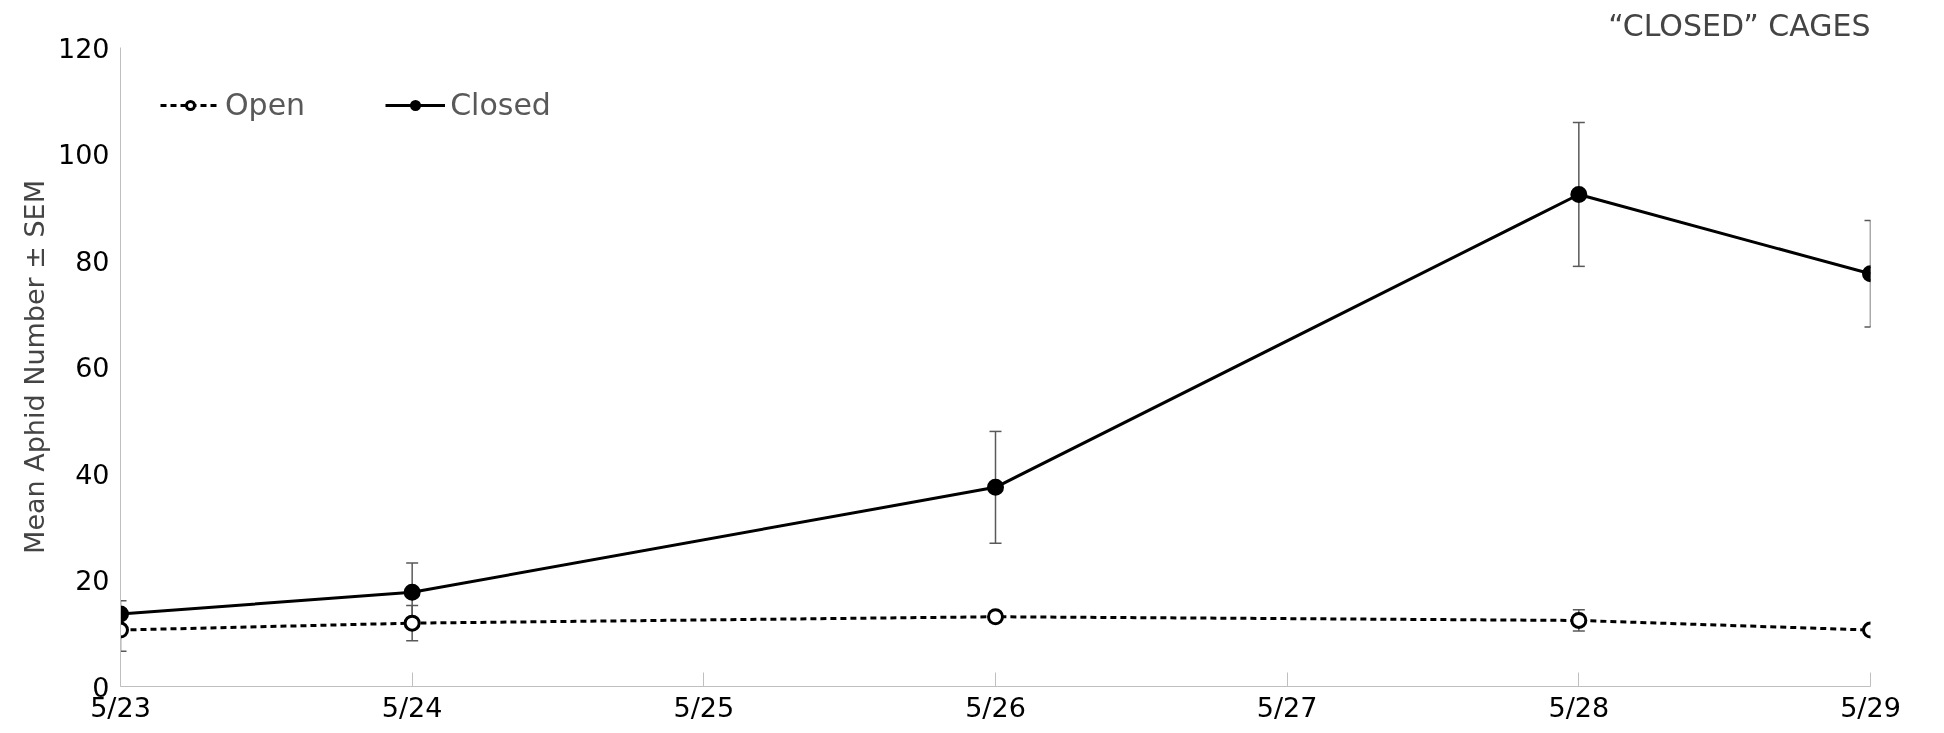 The image size is (1944, 733). Describe the element at coordinates (83, 48) in the screenshot. I see `y-tick-label: 120` at that location.